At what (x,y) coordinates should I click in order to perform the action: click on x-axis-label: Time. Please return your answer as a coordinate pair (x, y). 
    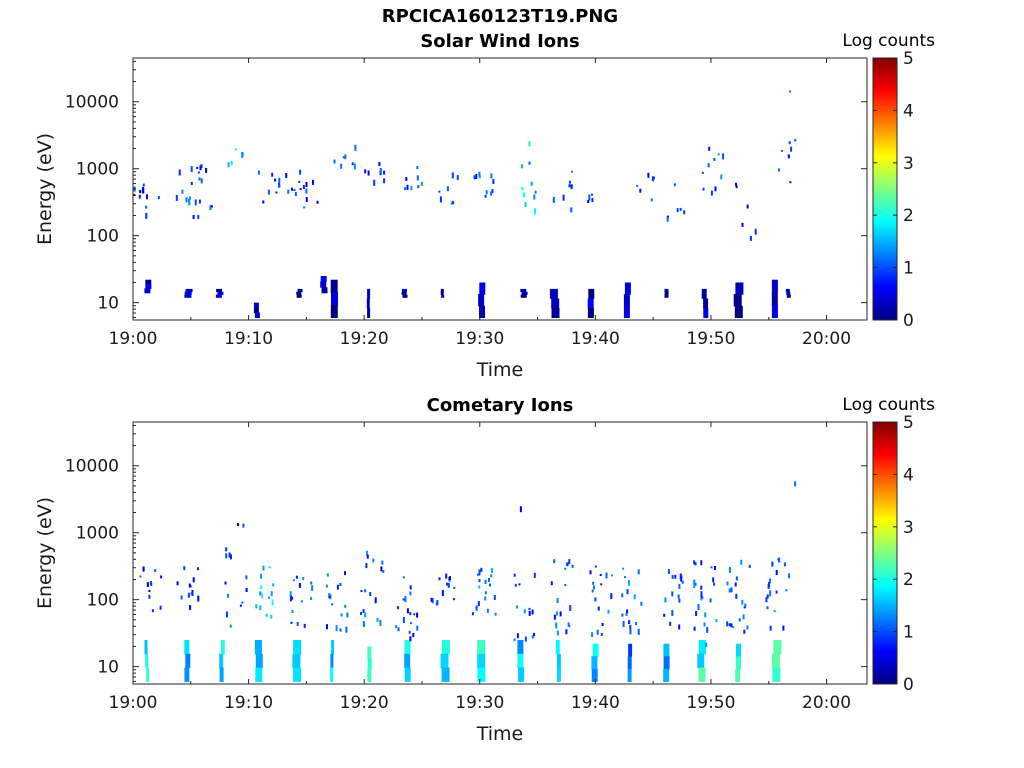
    Looking at the image, I should click on (500, 734).